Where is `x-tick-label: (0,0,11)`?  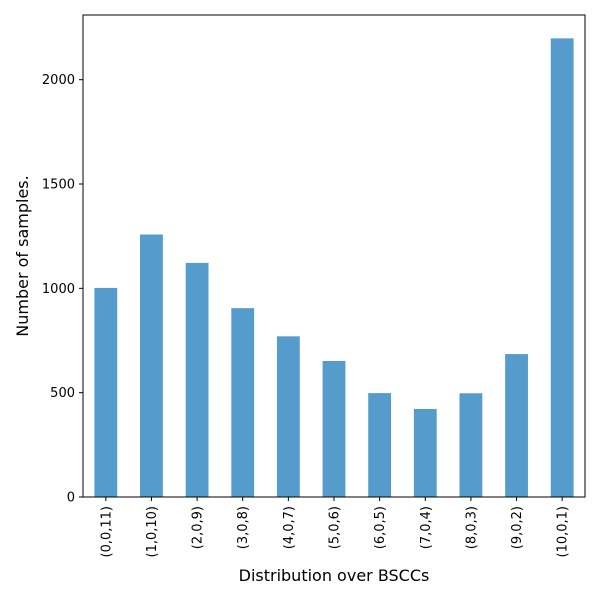 x-tick-label: (0,0,11) is located at coordinates (106, 532).